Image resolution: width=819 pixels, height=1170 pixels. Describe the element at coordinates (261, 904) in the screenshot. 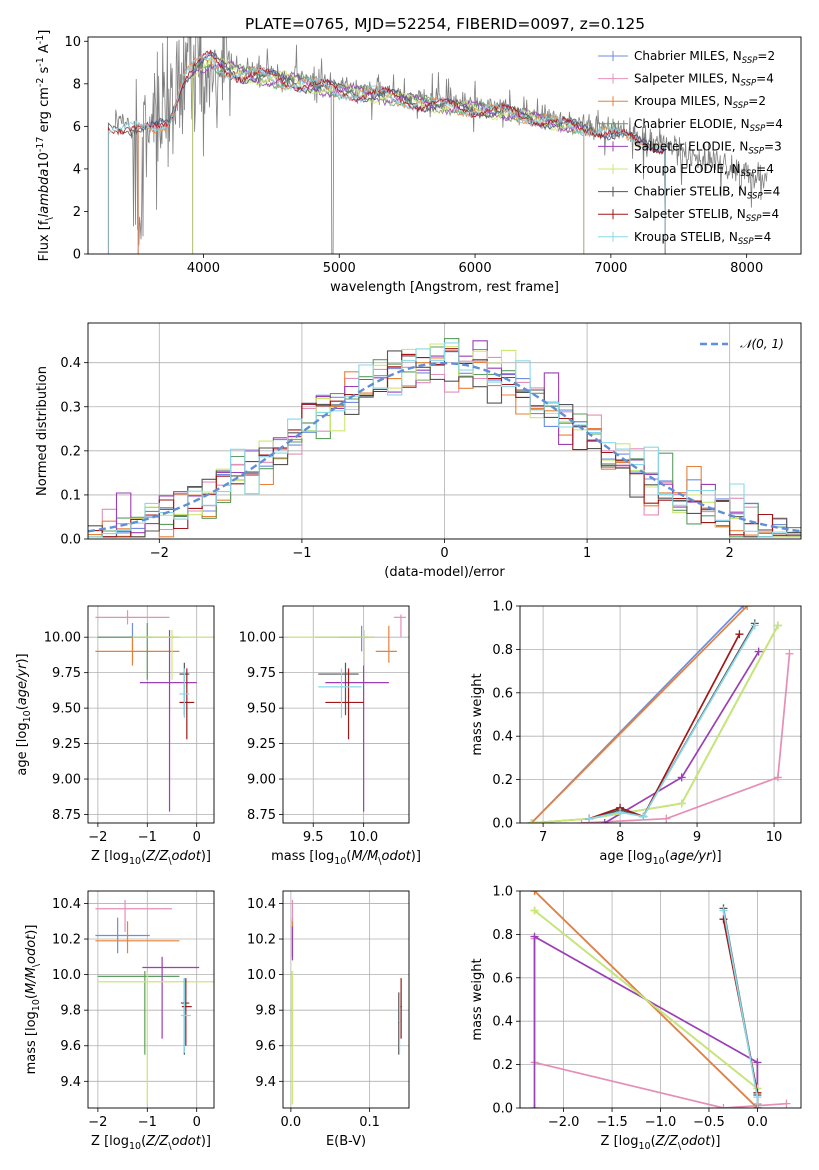

I see `mass_ebv-ytick-label: 10.4` at that location.